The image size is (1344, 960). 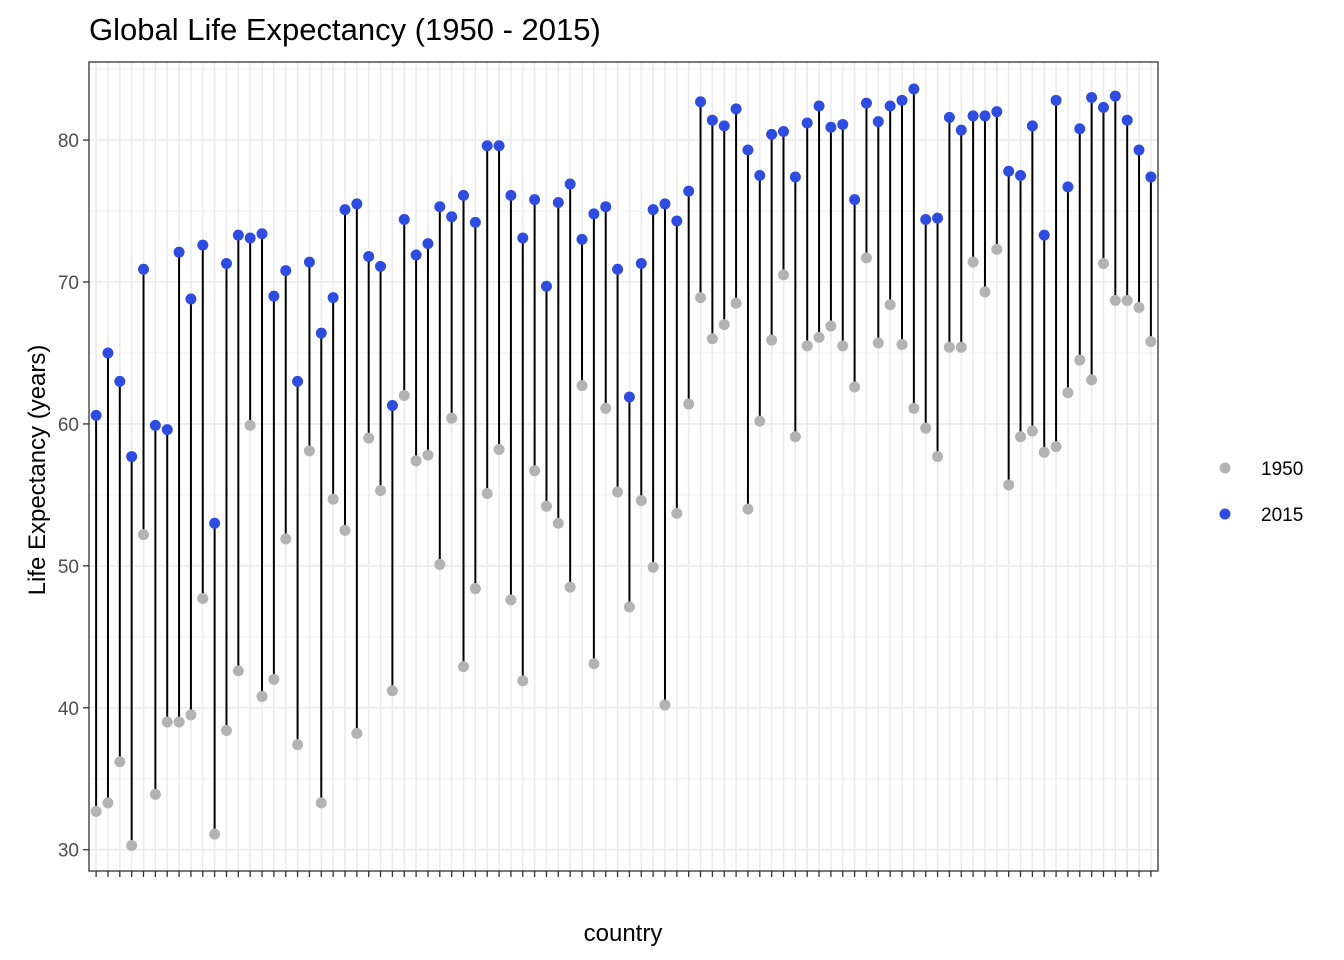 What do you see at coordinates (623, 933) in the screenshot?
I see `x-axis-title: country` at bounding box center [623, 933].